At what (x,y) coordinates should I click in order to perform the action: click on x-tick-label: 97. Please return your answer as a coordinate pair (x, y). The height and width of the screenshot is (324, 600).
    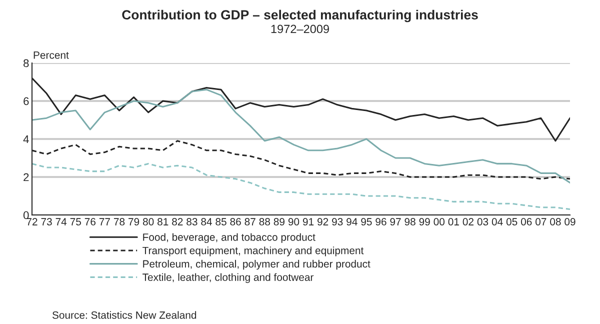
    Looking at the image, I should click on (395, 222).